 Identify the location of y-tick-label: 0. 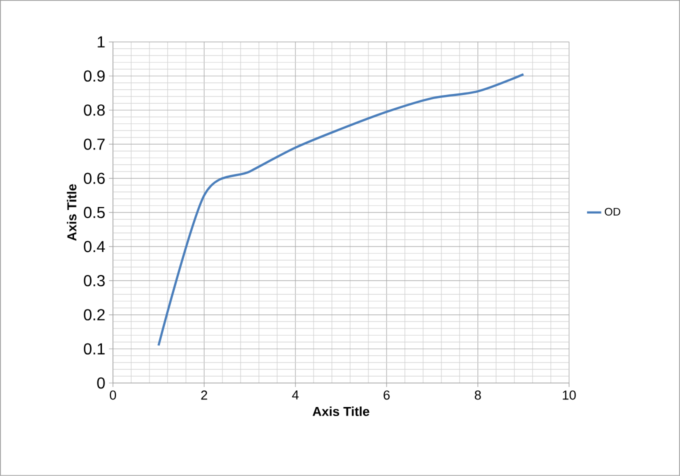
(101, 383).